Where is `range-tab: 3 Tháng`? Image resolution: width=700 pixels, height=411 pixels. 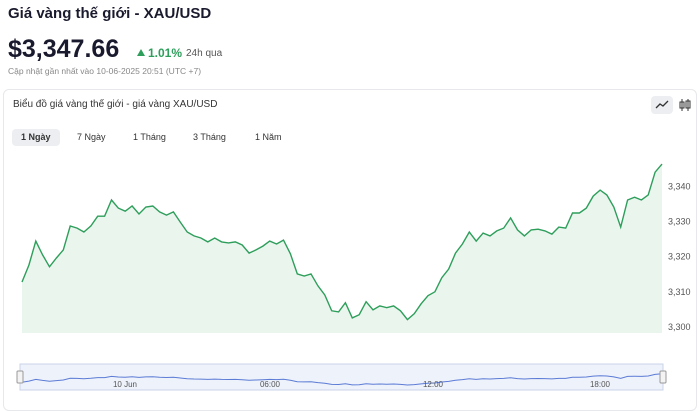 range-tab: 3 Tháng is located at coordinates (209, 137).